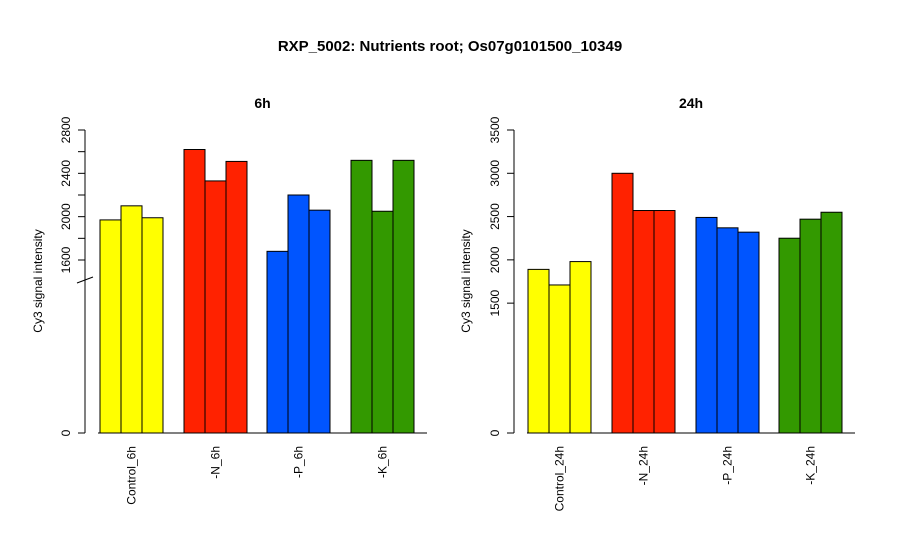 The width and height of the screenshot is (900, 550). I want to click on panel-1-axis-break-mark, so click(85, 280).